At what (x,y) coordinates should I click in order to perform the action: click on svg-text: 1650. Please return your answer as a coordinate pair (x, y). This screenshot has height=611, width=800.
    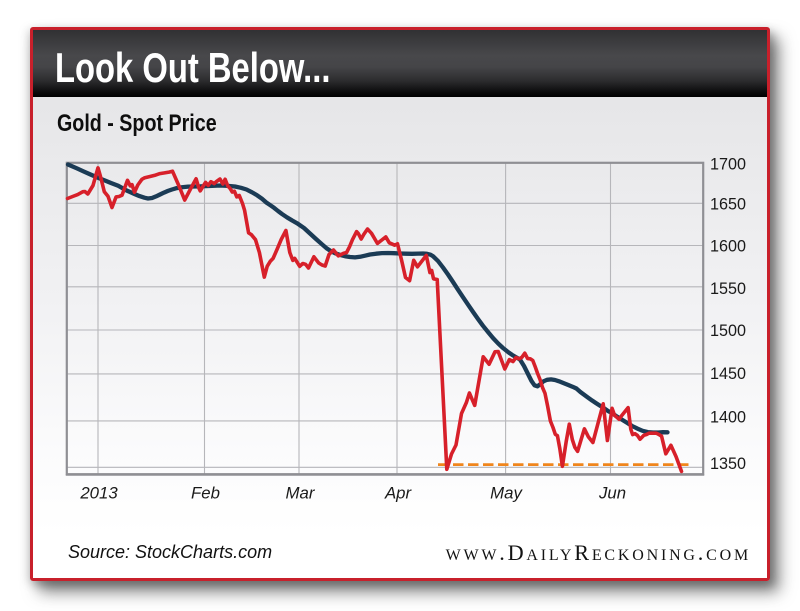
    Looking at the image, I should click on (728, 204).